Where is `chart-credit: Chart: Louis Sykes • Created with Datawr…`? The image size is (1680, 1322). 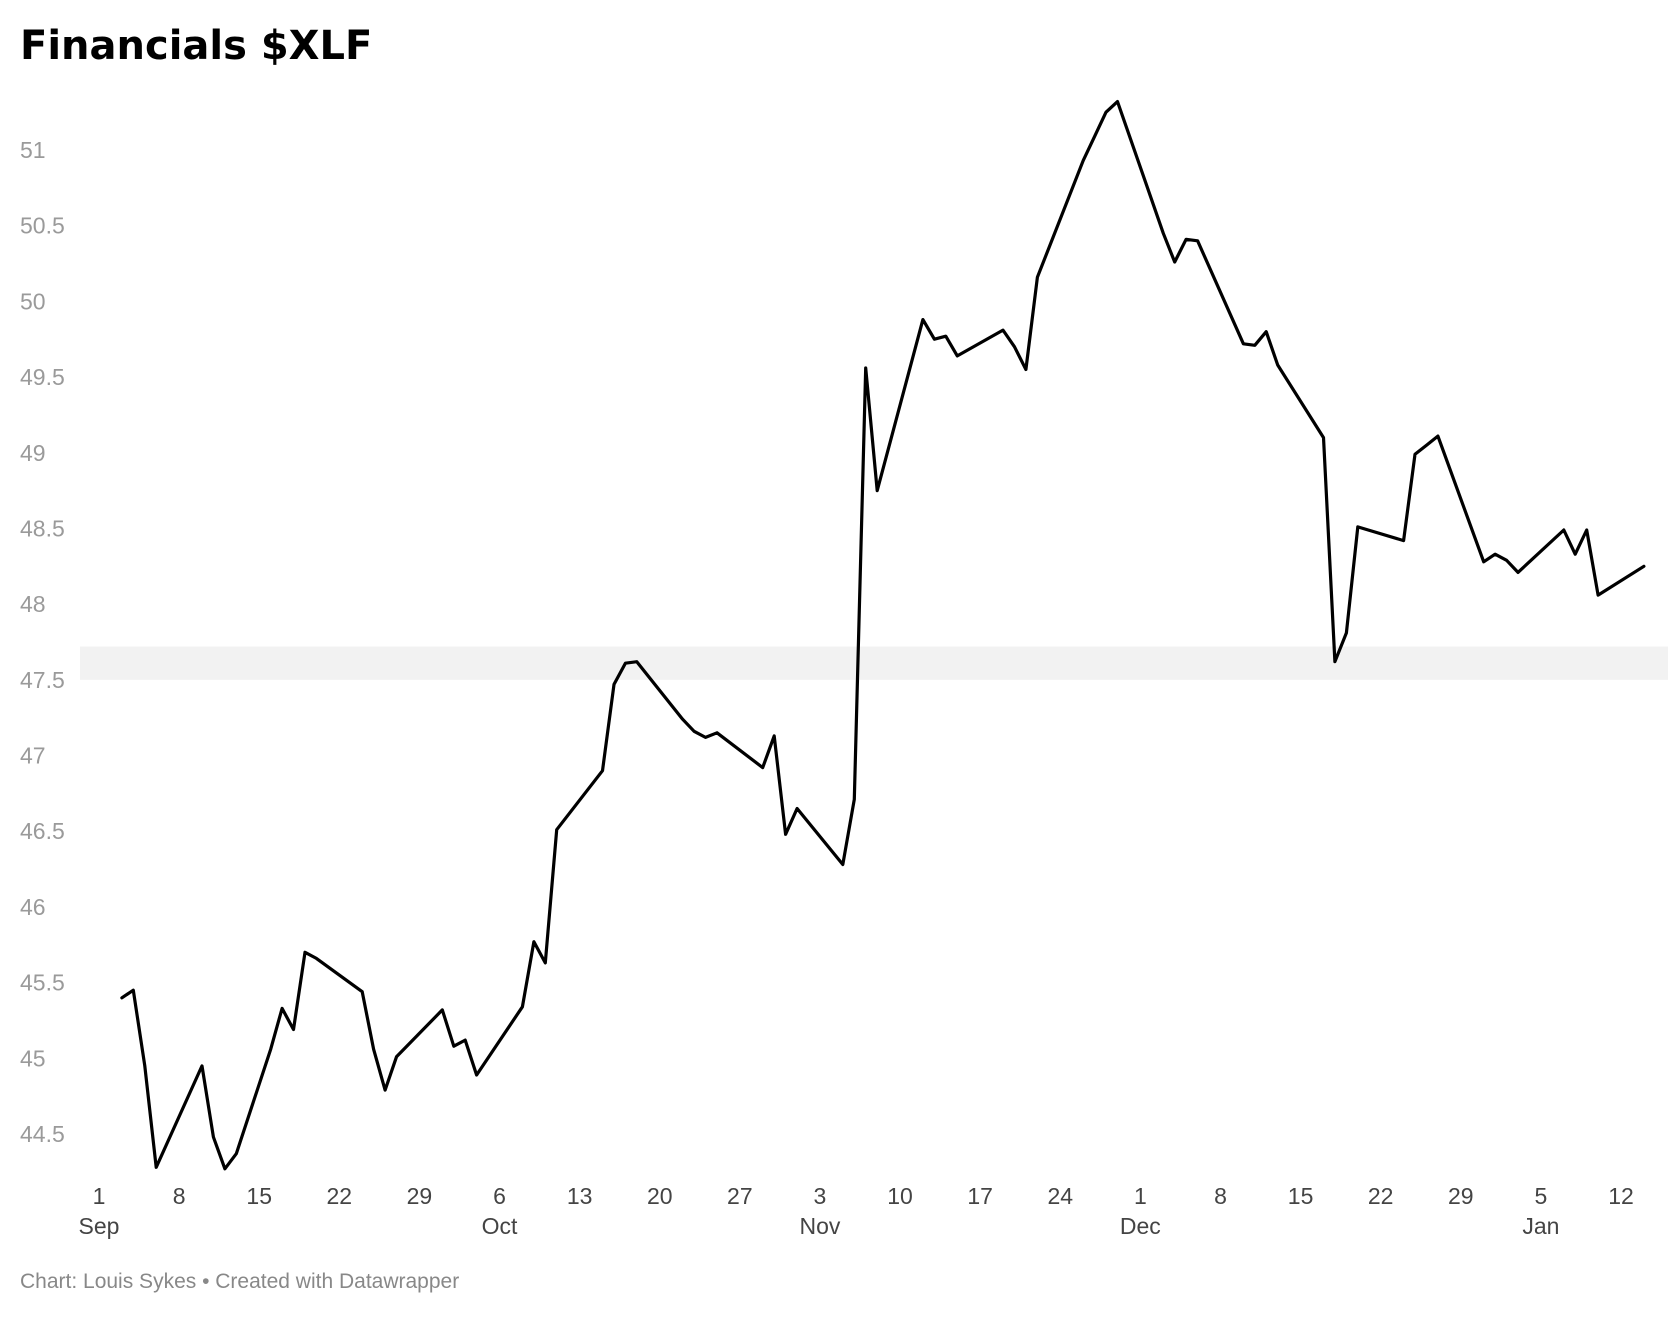
chart-credit: Chart: Louis Sykes • Created with Datawr… is located at coordinates (240, 1281).